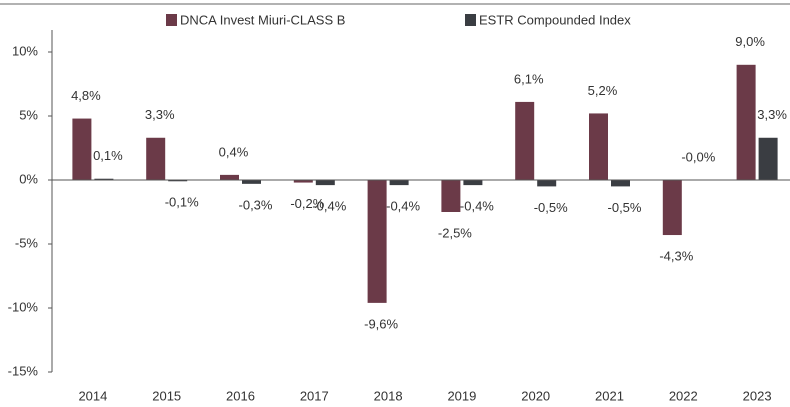  I want to click on data-label: -0,3%, so click(256, 204).